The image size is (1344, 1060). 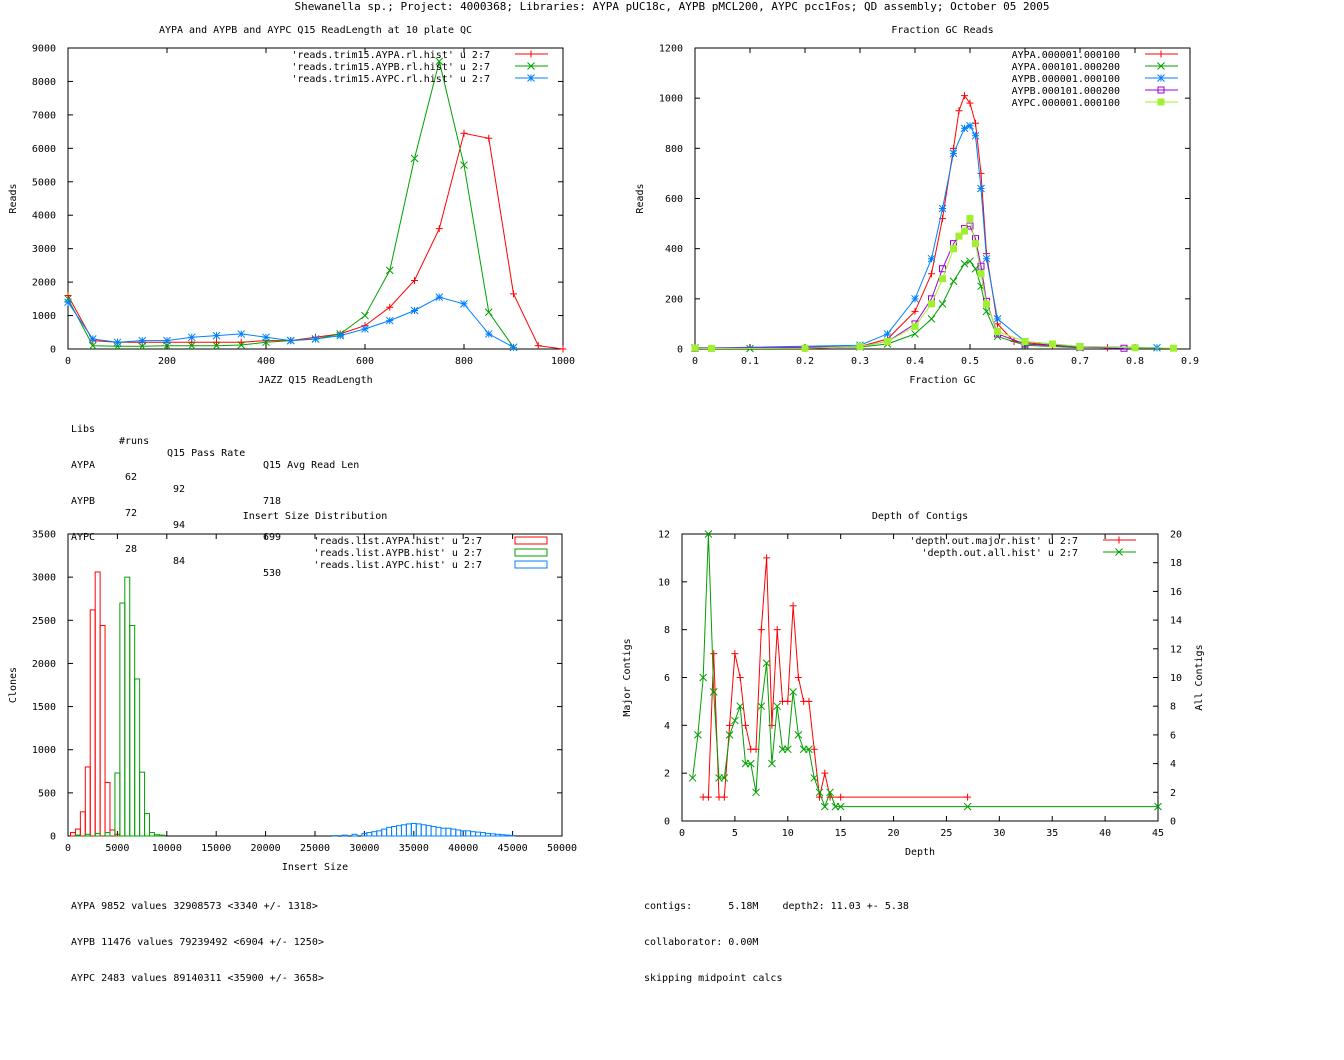 What do you see at coordinates (131, 549) in the screenshot?
I see `table-cell: 28` at bounding box center [131, 549].